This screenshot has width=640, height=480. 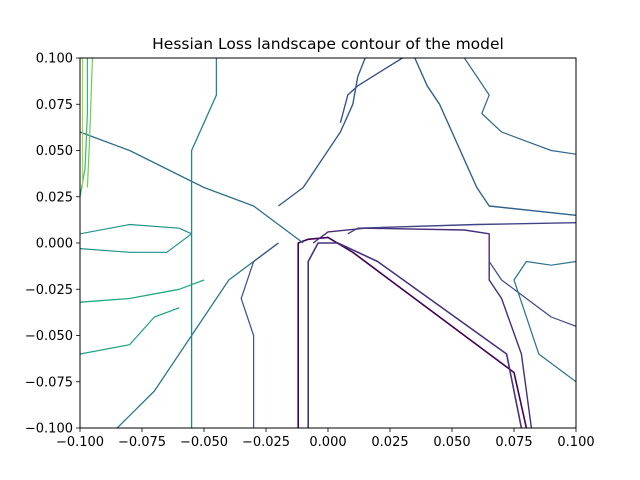 I want to click on y-tick-label: 0.100, so click(x=54, y=59).